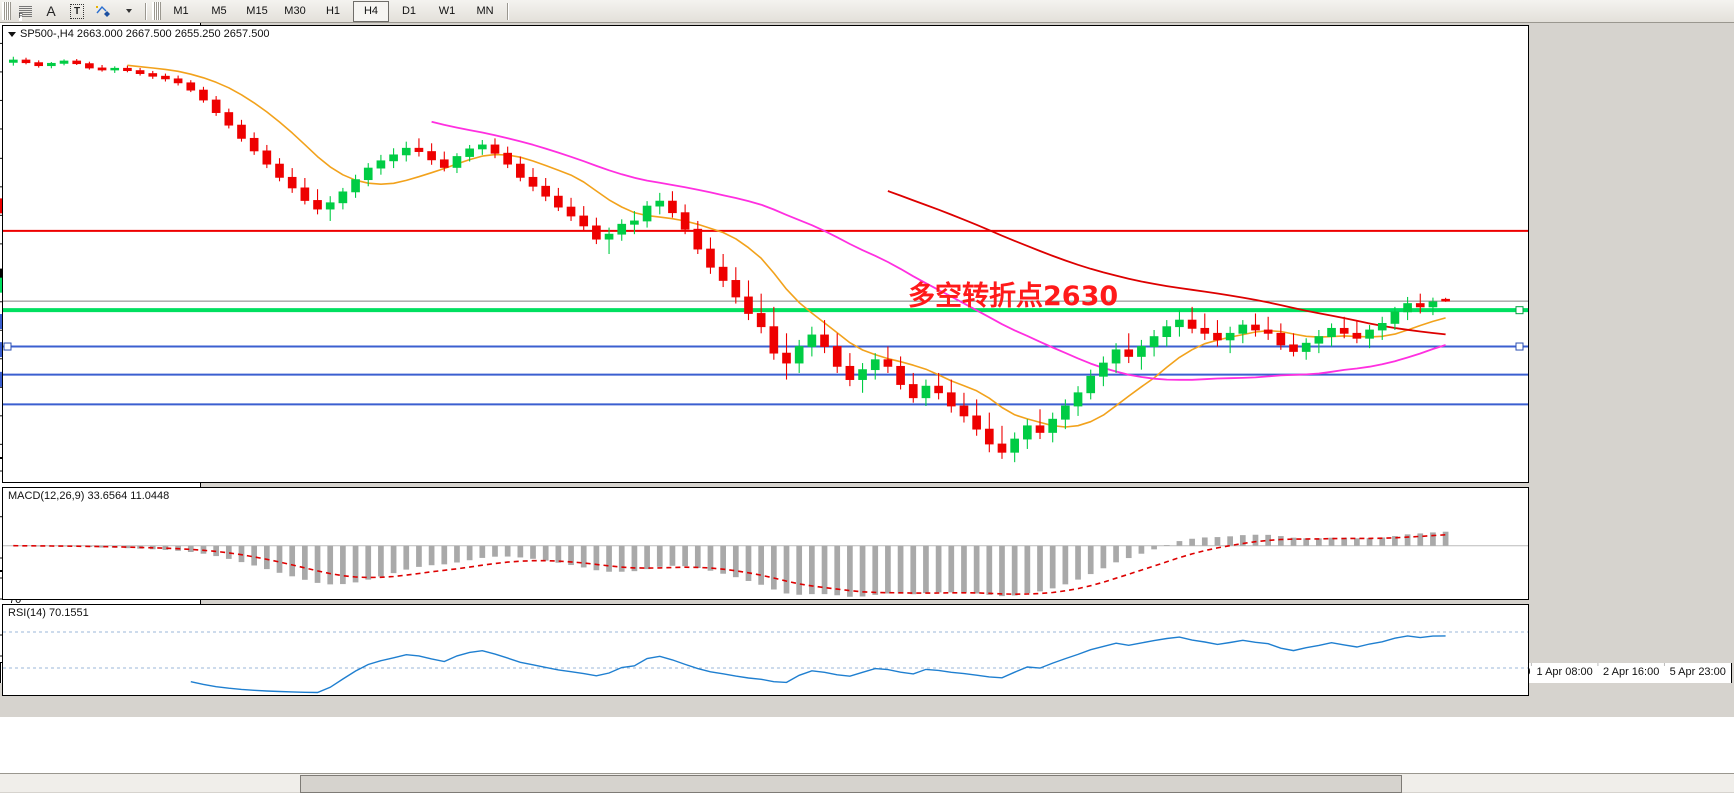  Describe the element at coordinates (25, 11) in the screenshot. I see `indicator-list-icon` at that location.